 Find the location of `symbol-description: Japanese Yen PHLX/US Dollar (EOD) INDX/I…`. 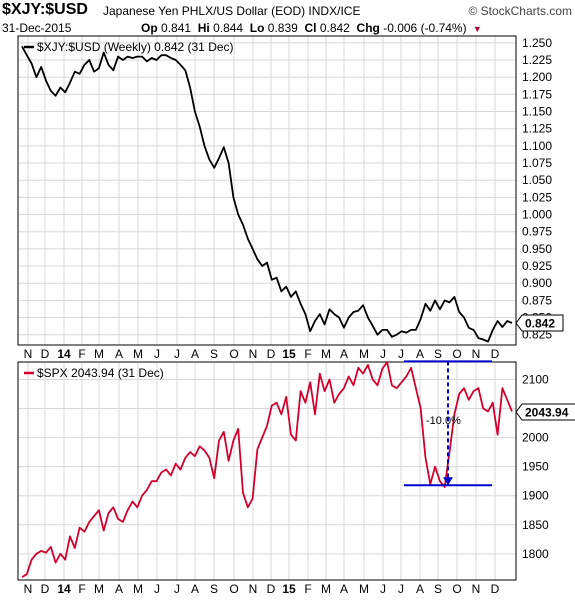

symbol-description: Japanese Yen PHLX/US Dollar (EOD) INDX/I… is located at coordinates (232, 11).